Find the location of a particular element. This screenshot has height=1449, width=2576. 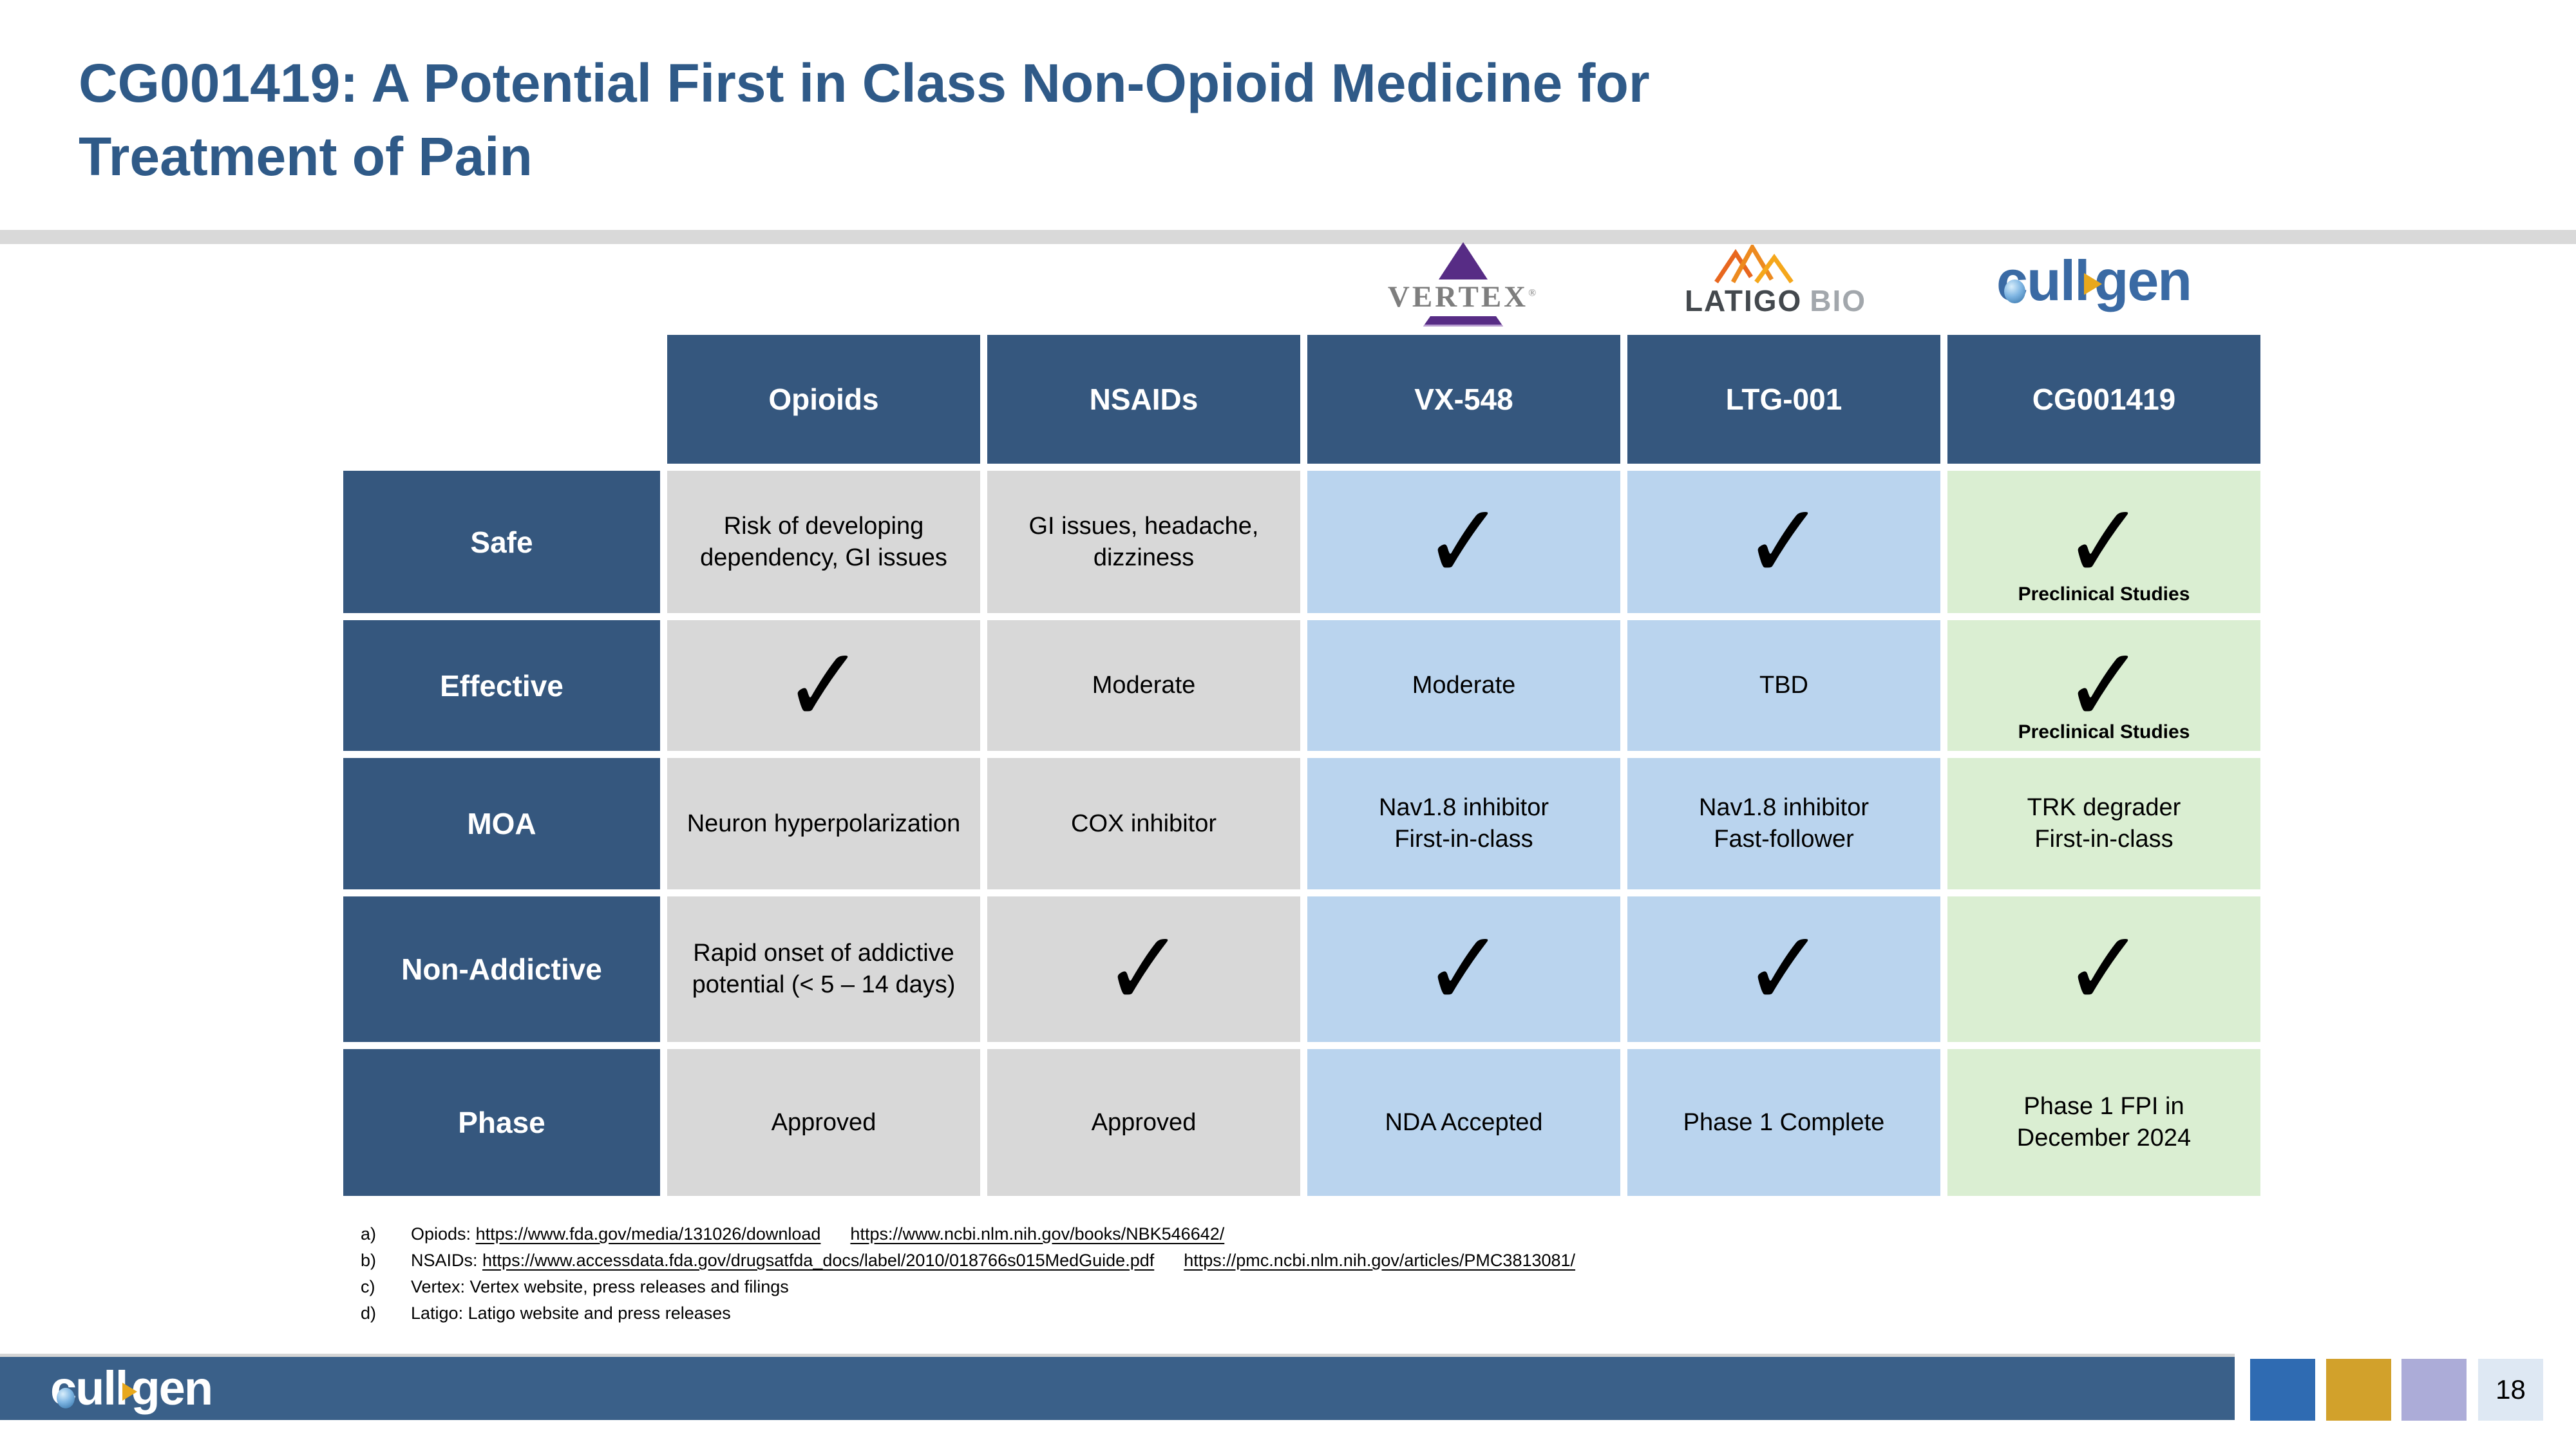

cell-moa-ltg001: Nav1.8 inhibitor Fast-follower is located at coordinates (1783, 823).